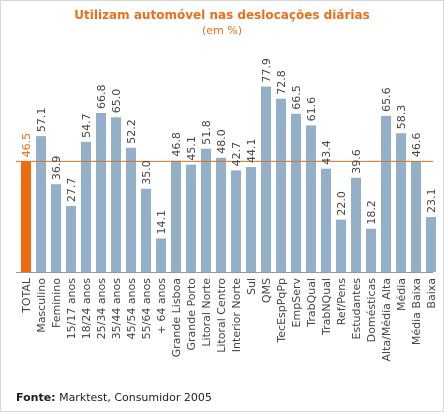 The height and width of the screenshot is (412, 444). I want to click on category-label-9: + 64 anos, so click(161, 306).